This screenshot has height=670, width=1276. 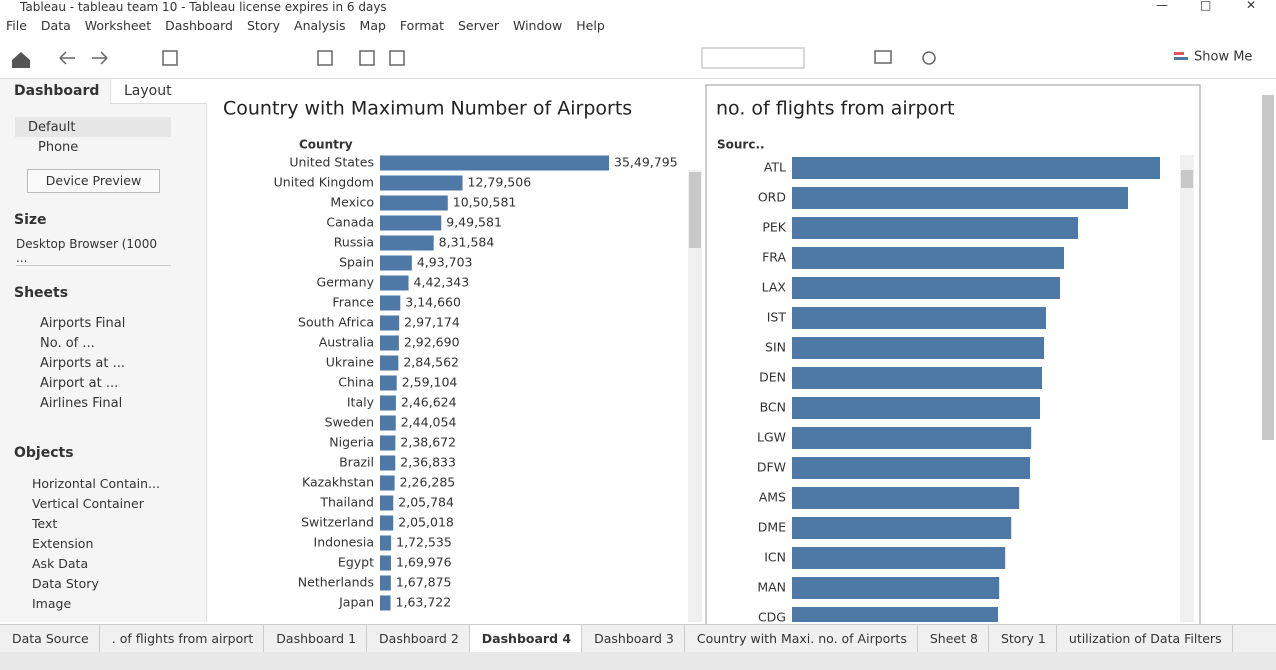 I want to click on menu-item: Story, so click(x=263, y=25).